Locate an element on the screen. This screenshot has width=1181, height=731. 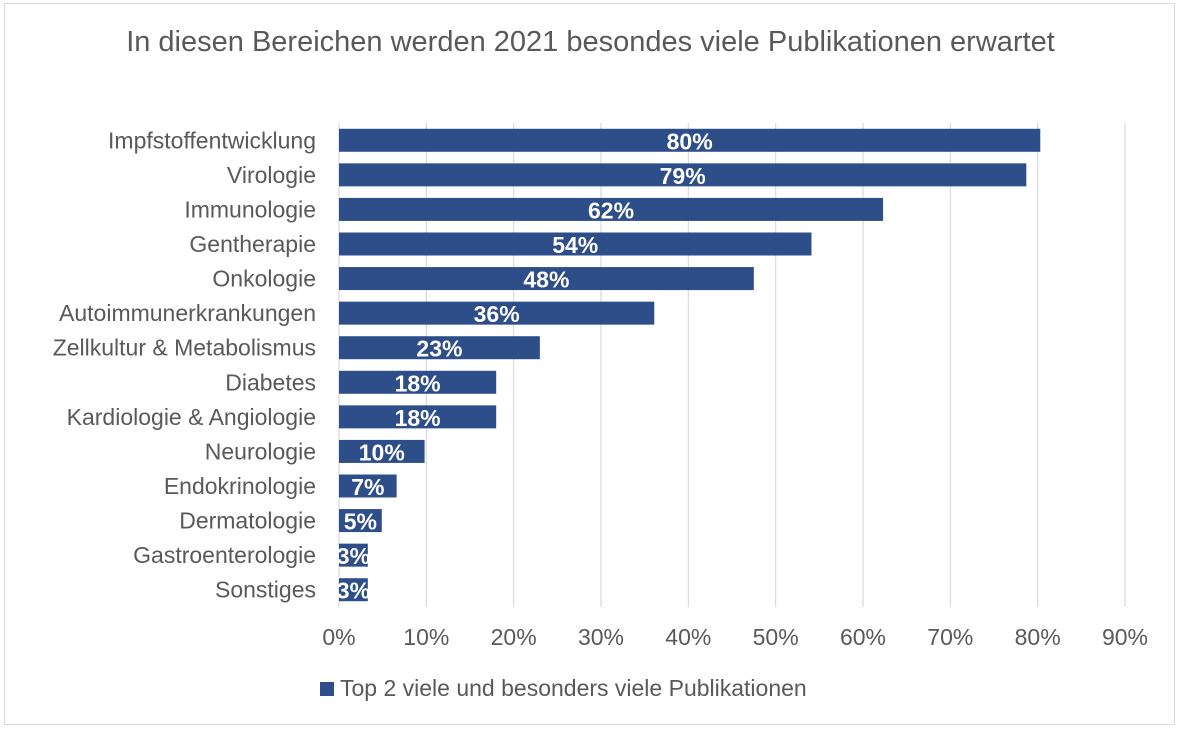
category-label: Dermatologie is located at coordinates (247, 521).